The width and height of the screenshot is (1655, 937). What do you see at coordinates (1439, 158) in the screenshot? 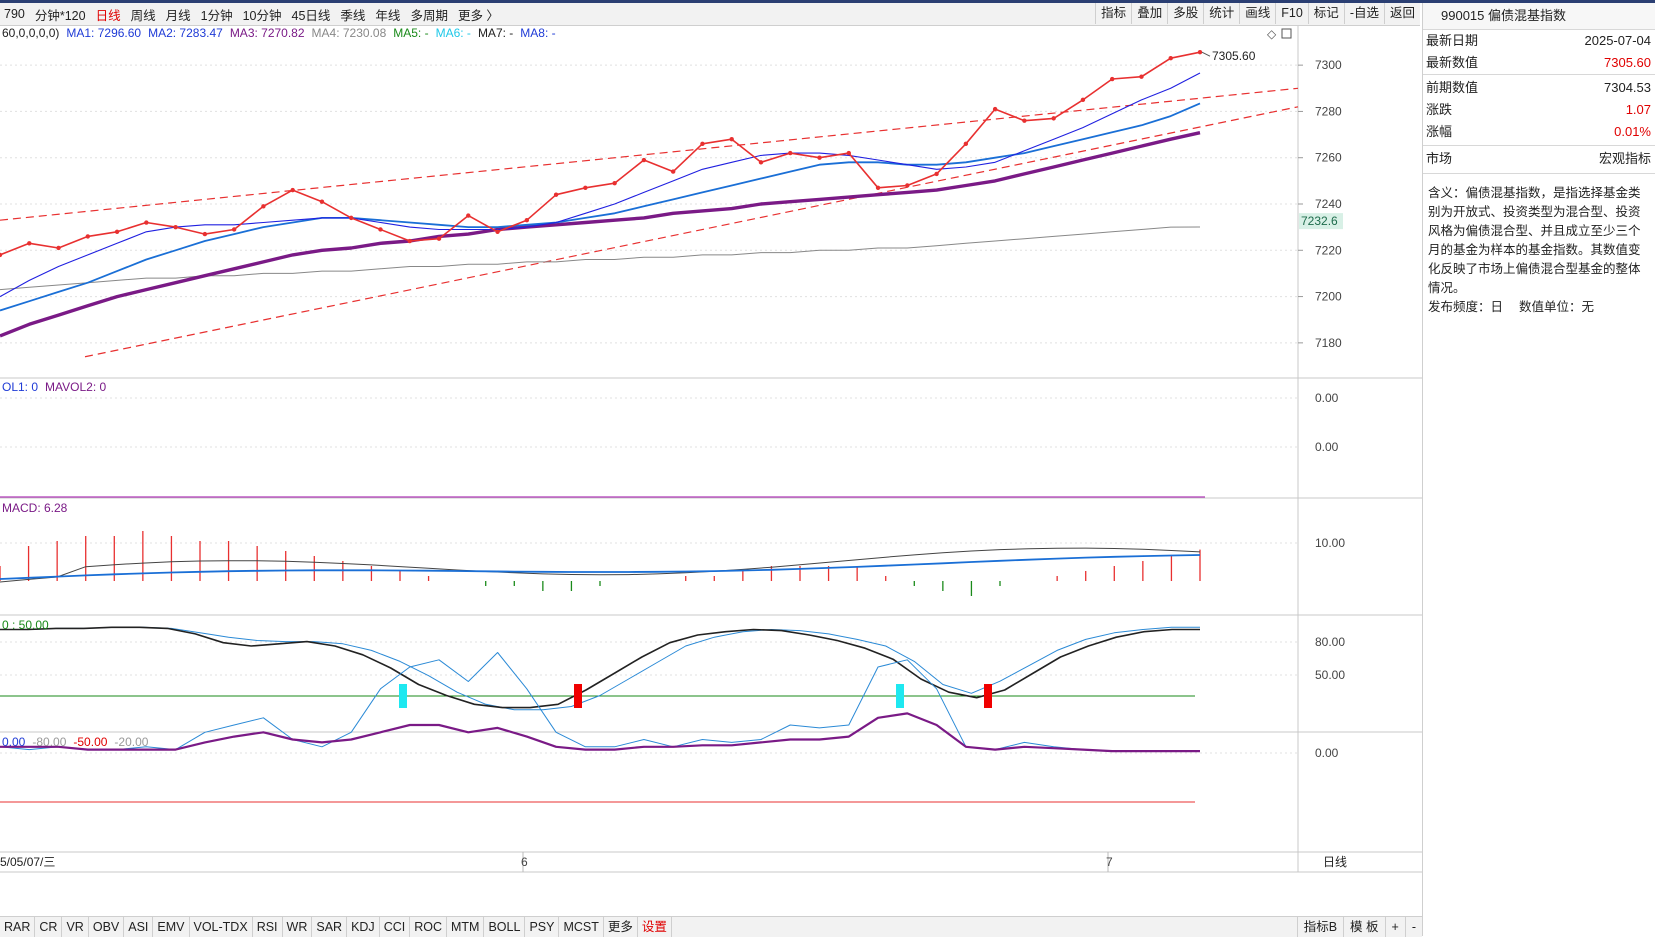
I see `info-label: 市场` at bounding box center [1439, 158].